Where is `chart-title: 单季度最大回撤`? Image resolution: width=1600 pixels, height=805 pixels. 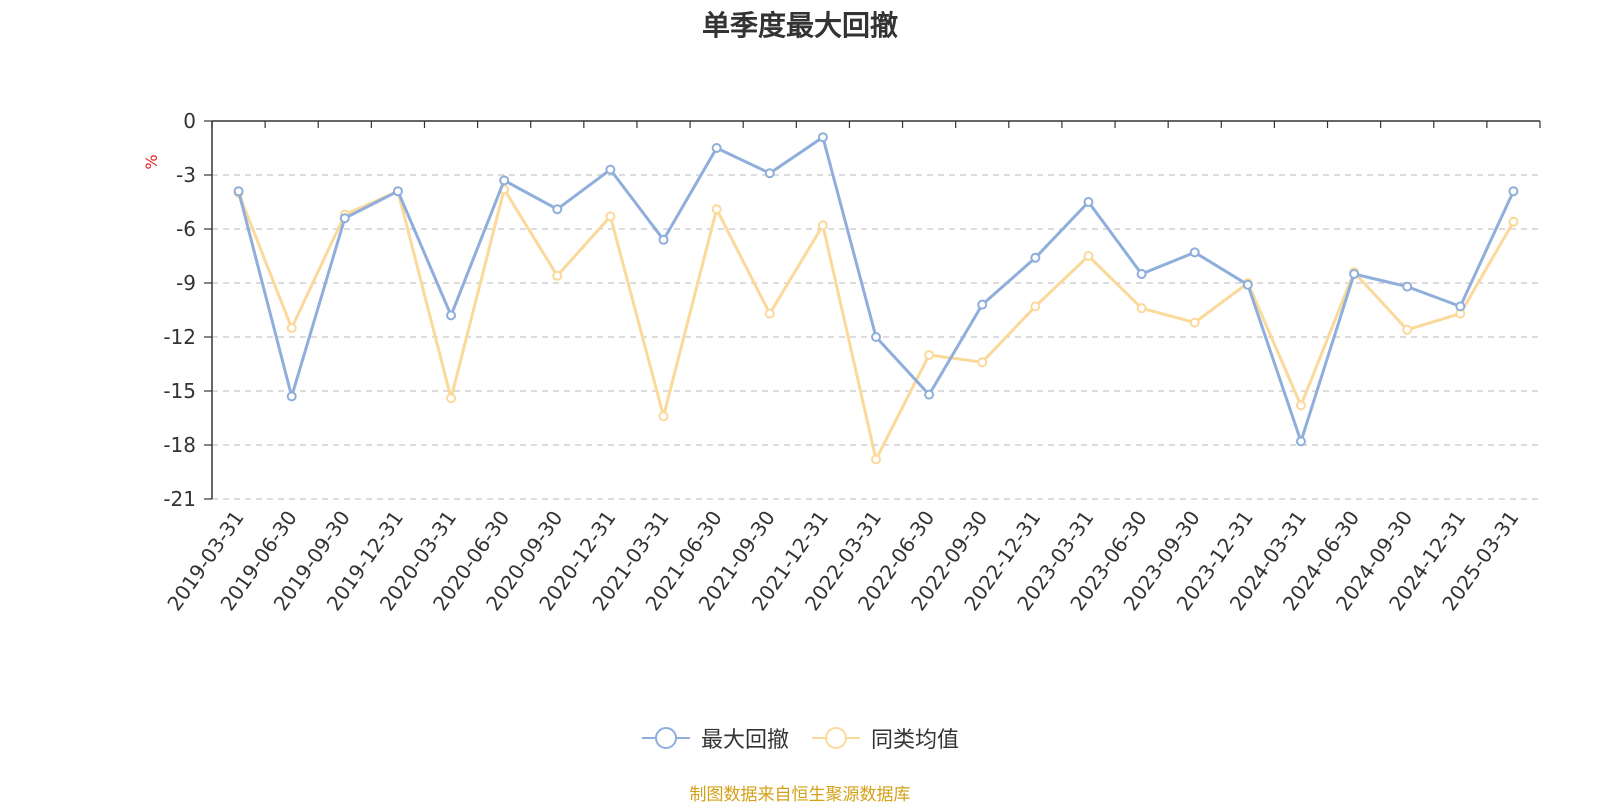 chart-title: 单季度最大回撤 is located at coordinates (799, 25).